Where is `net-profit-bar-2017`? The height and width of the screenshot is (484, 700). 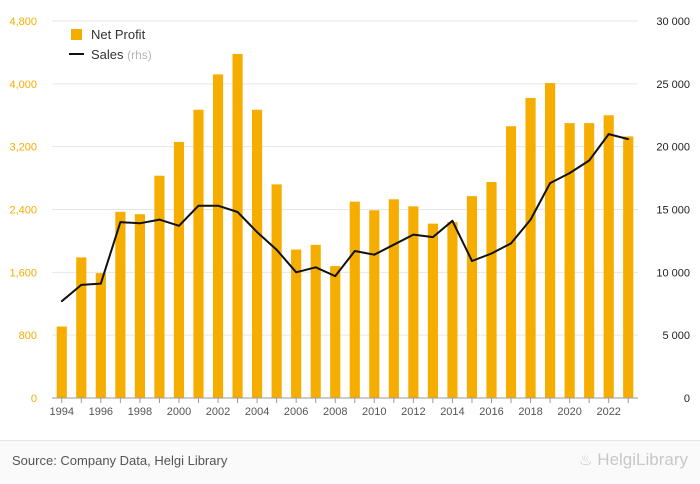 net-profit-bar-2017 is located at coordinates (511, 262).